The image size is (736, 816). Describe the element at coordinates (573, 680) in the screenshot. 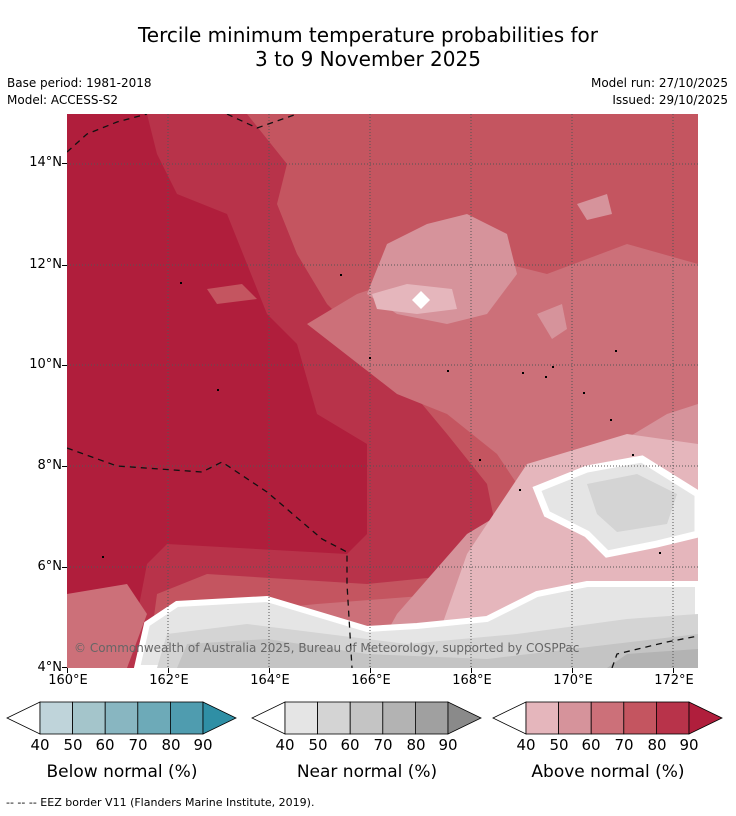

I see `lon-label: 170°E` at that location.